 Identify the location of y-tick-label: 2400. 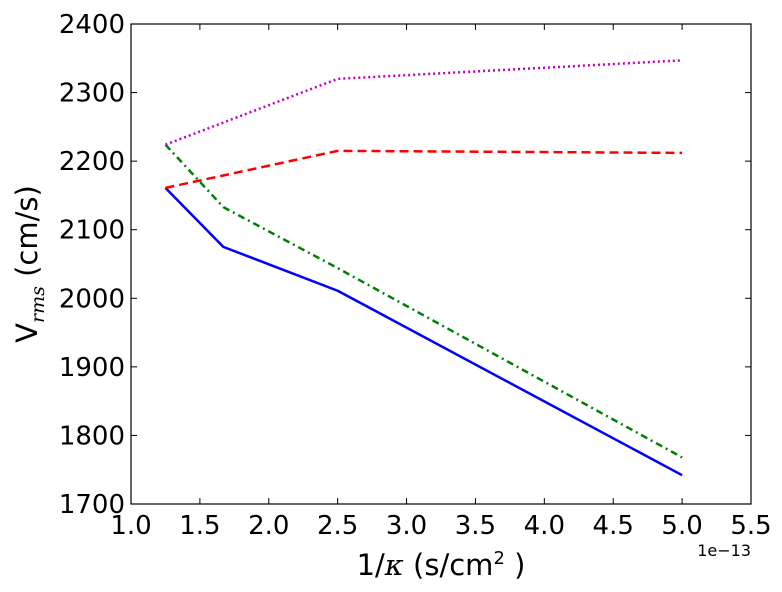
(92, 25).